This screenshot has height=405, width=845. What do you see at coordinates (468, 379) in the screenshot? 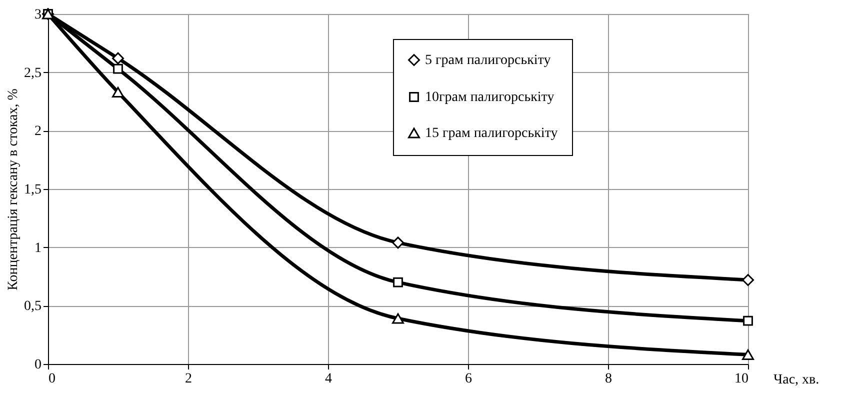
I see `x-tick-label: 6` at bounding box center [468, 379].